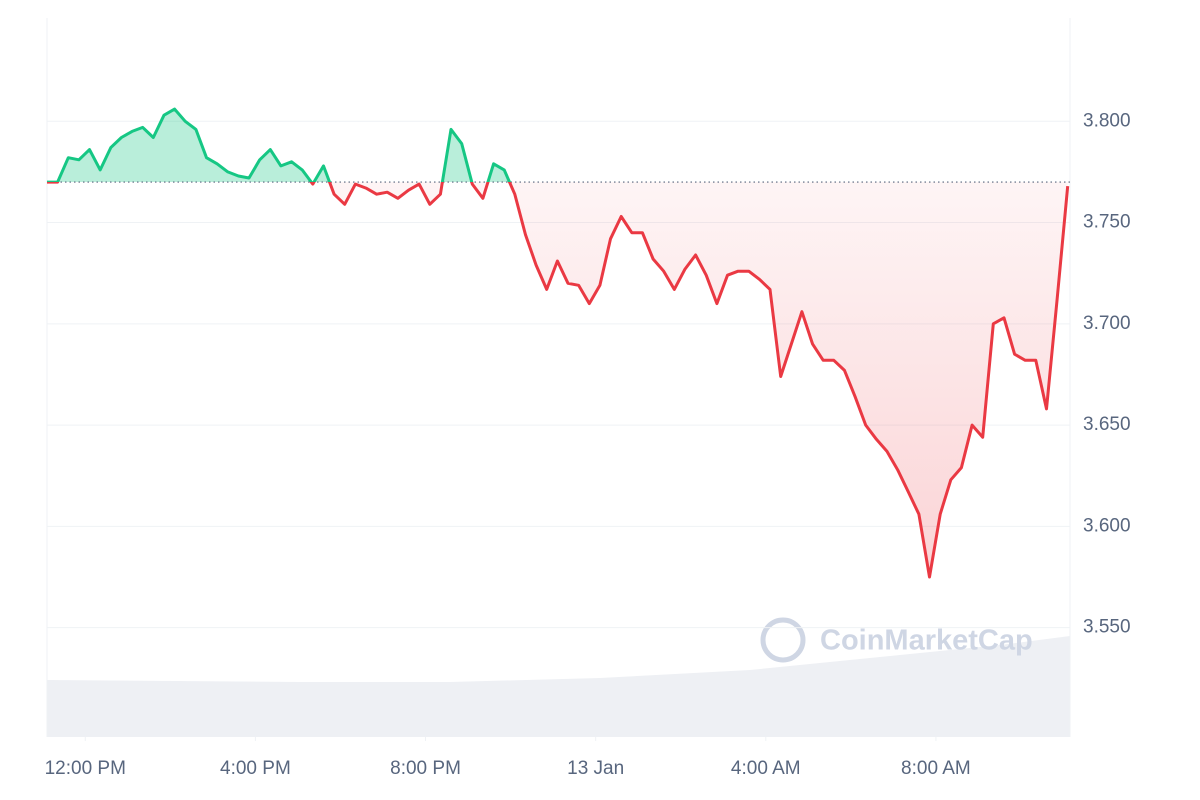  I want to click on line-up, so click(279, 145).